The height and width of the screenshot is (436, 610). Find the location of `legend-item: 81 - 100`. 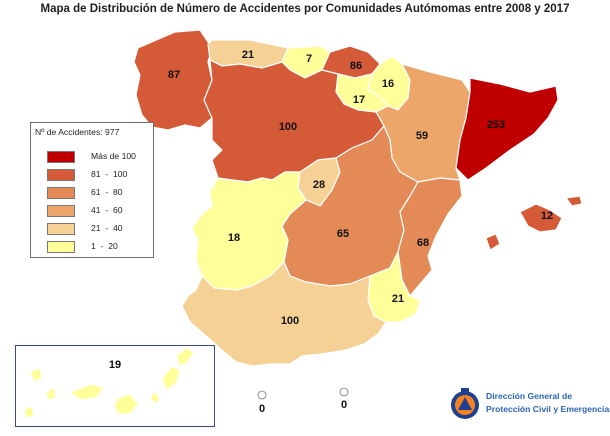

legend-item: 81 - 100 is located at coordinates (99, 176).